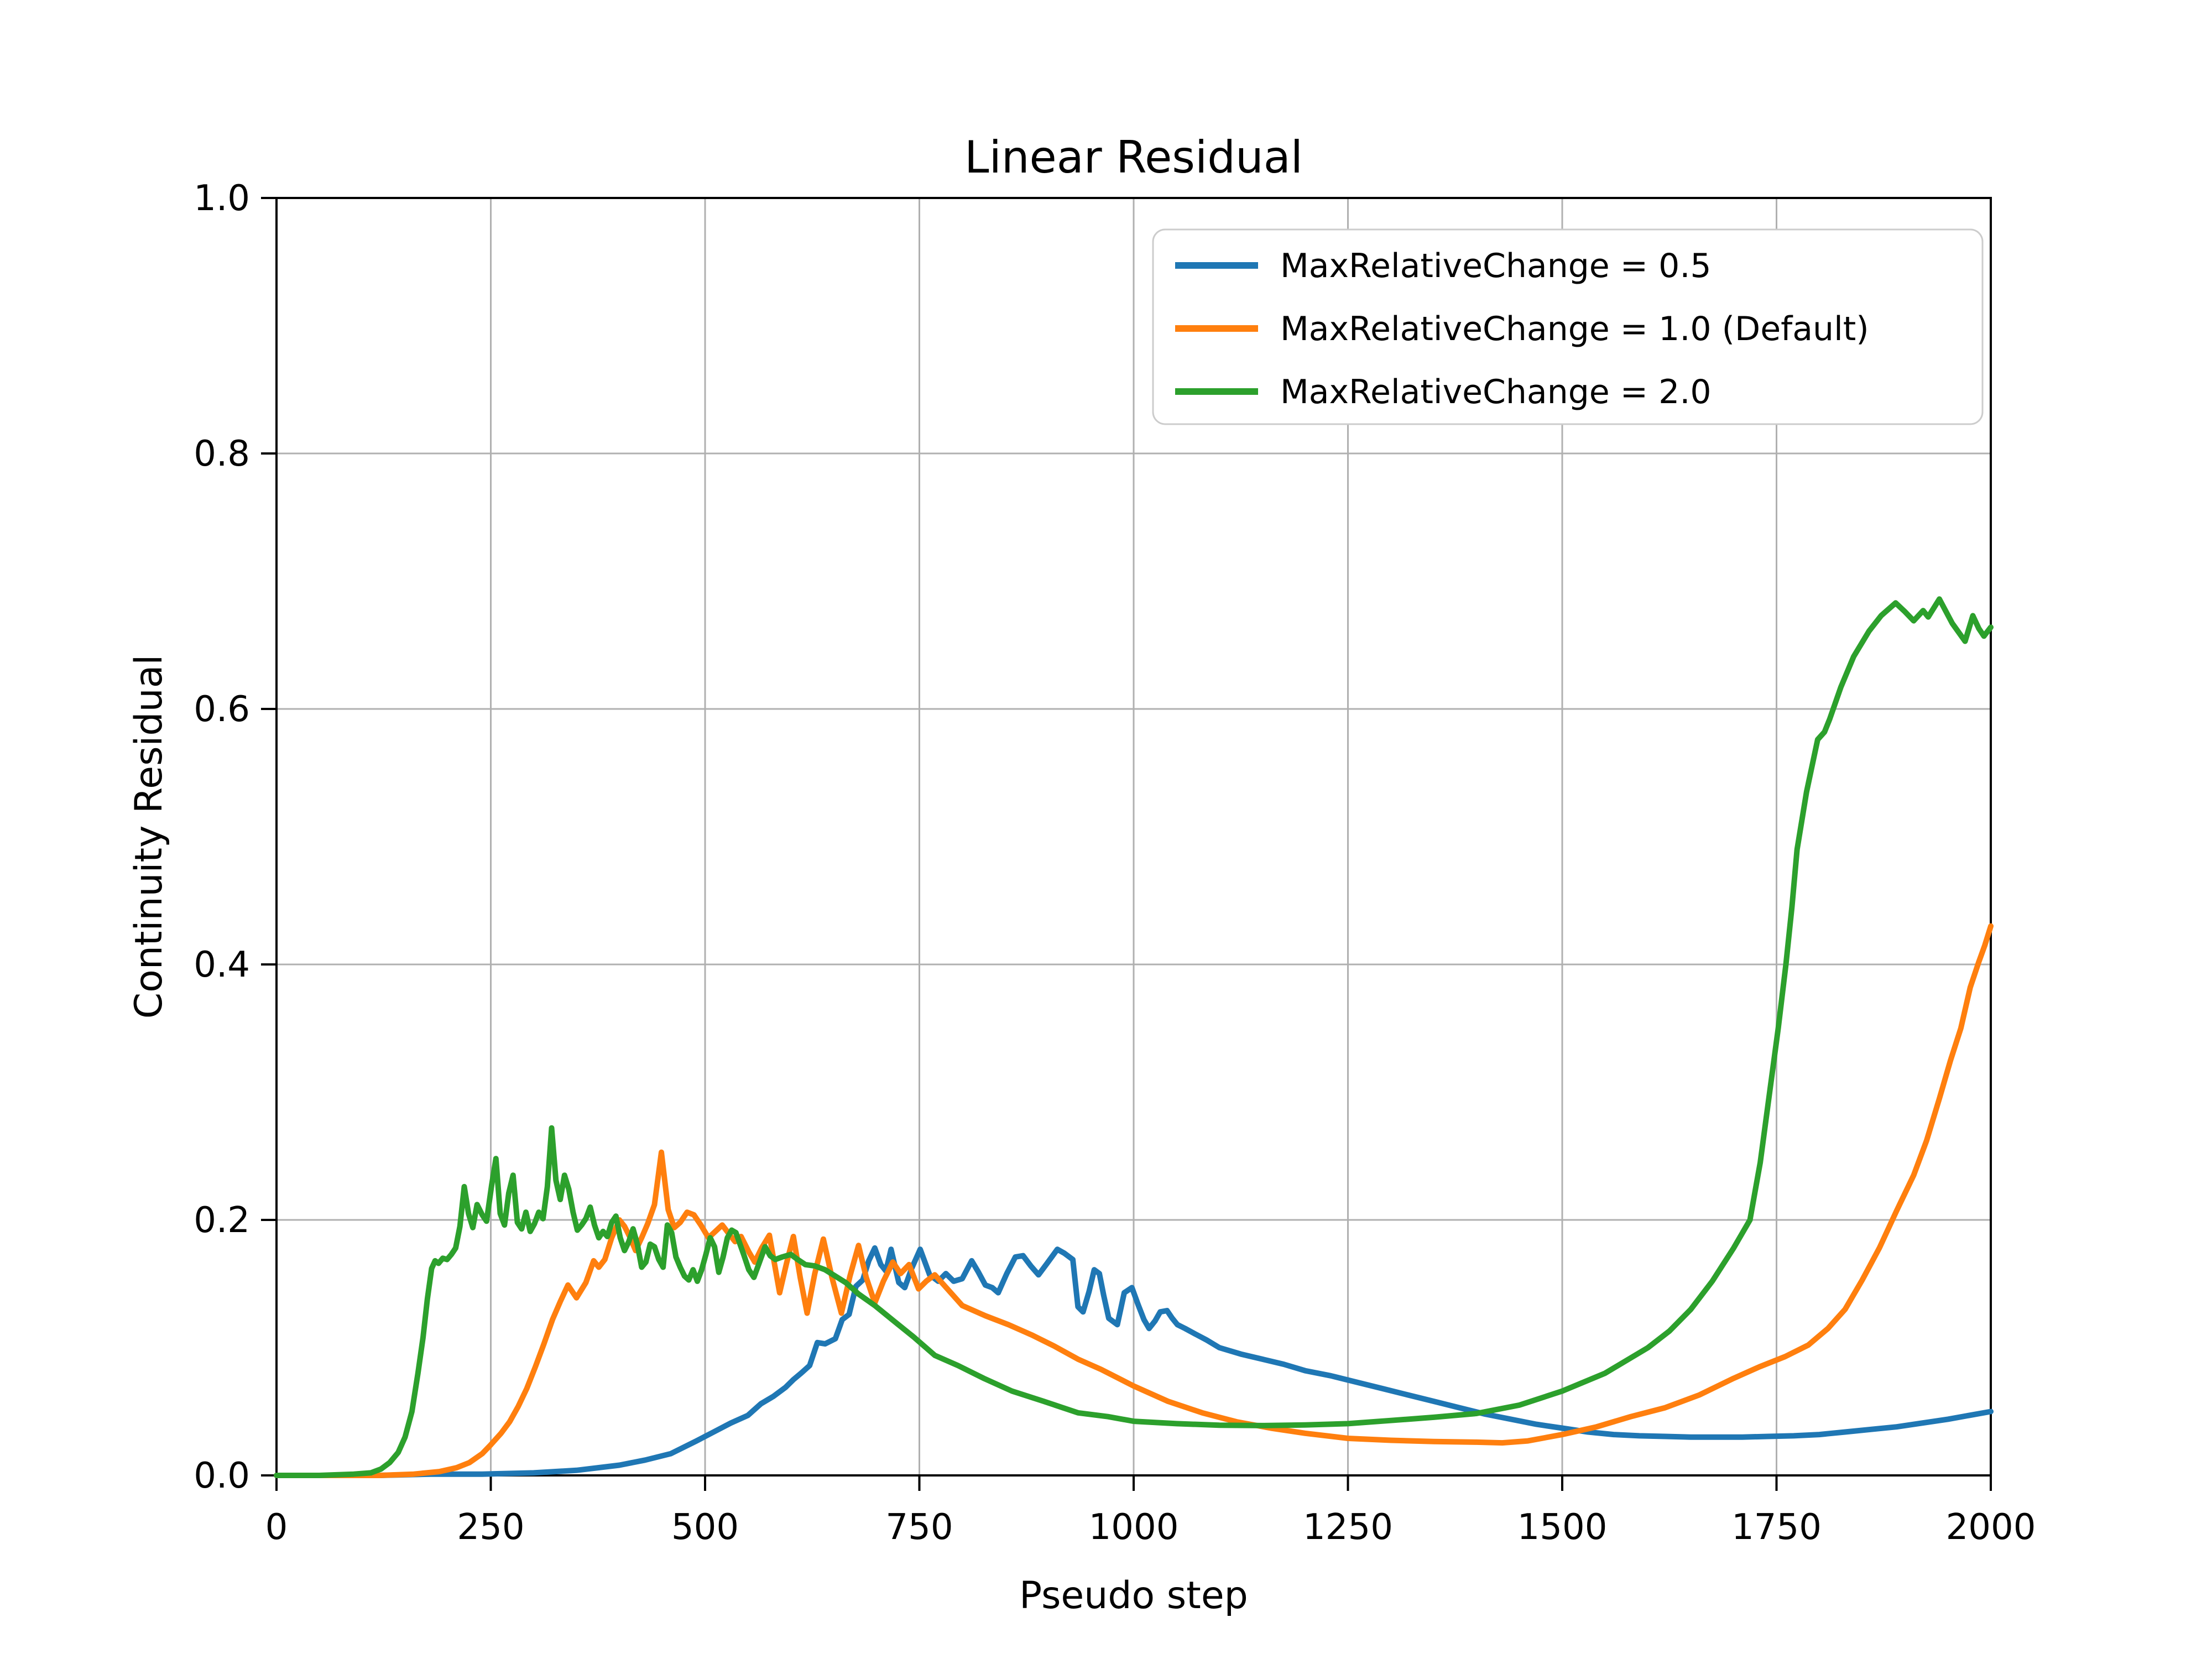 This screenshot has height=1659, width=2212. I want to click on legend-entry: MaxRelativeChange = 1.0 (Default), so click(1522, 329).